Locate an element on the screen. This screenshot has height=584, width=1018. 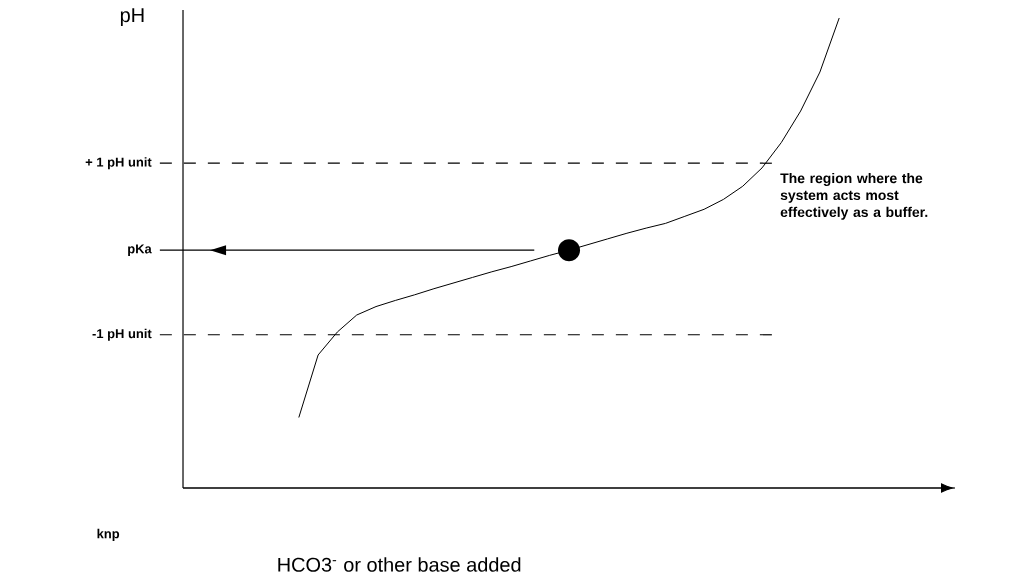
annotation: The region where the system acts most effectively as a buffer. is located at coordinates (854, 196).